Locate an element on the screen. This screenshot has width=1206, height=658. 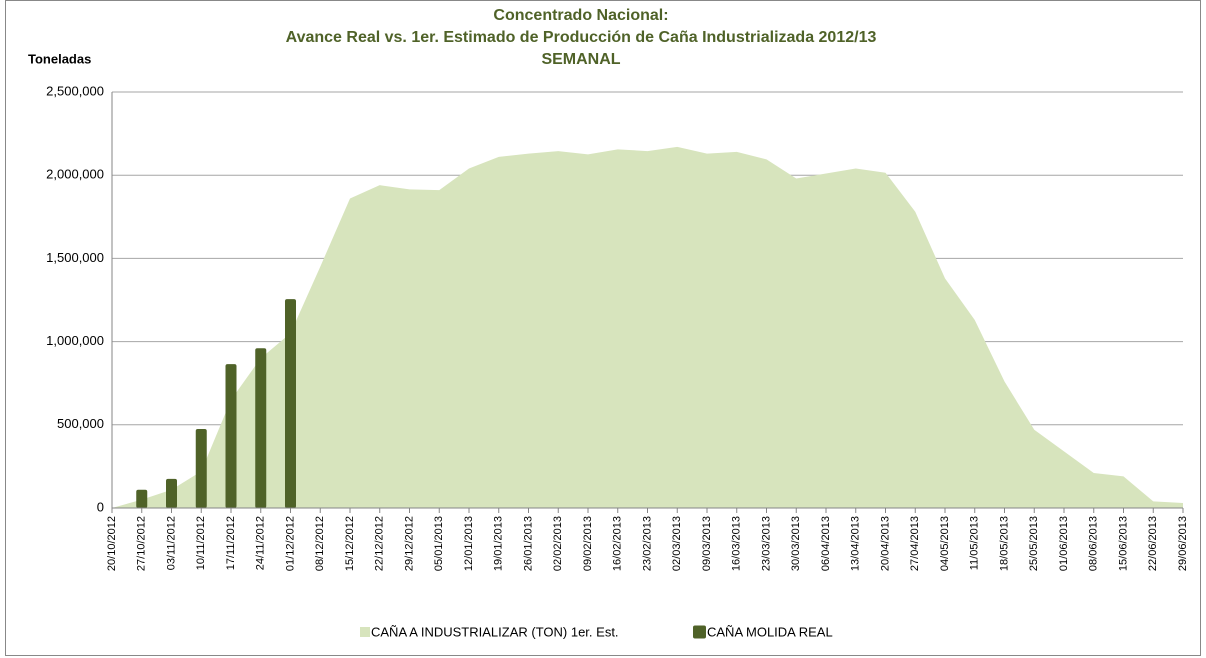
x-tick-label: 15/06/2013 is located at coordinates (1123, 543).